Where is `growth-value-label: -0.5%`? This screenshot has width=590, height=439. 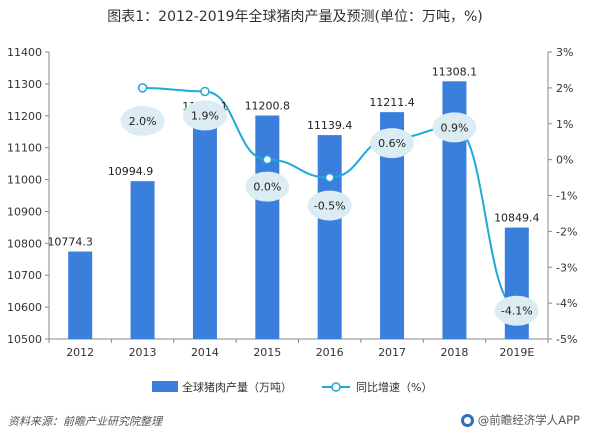
growth-value-label: -0.5% is located at coordinates (330, 206).